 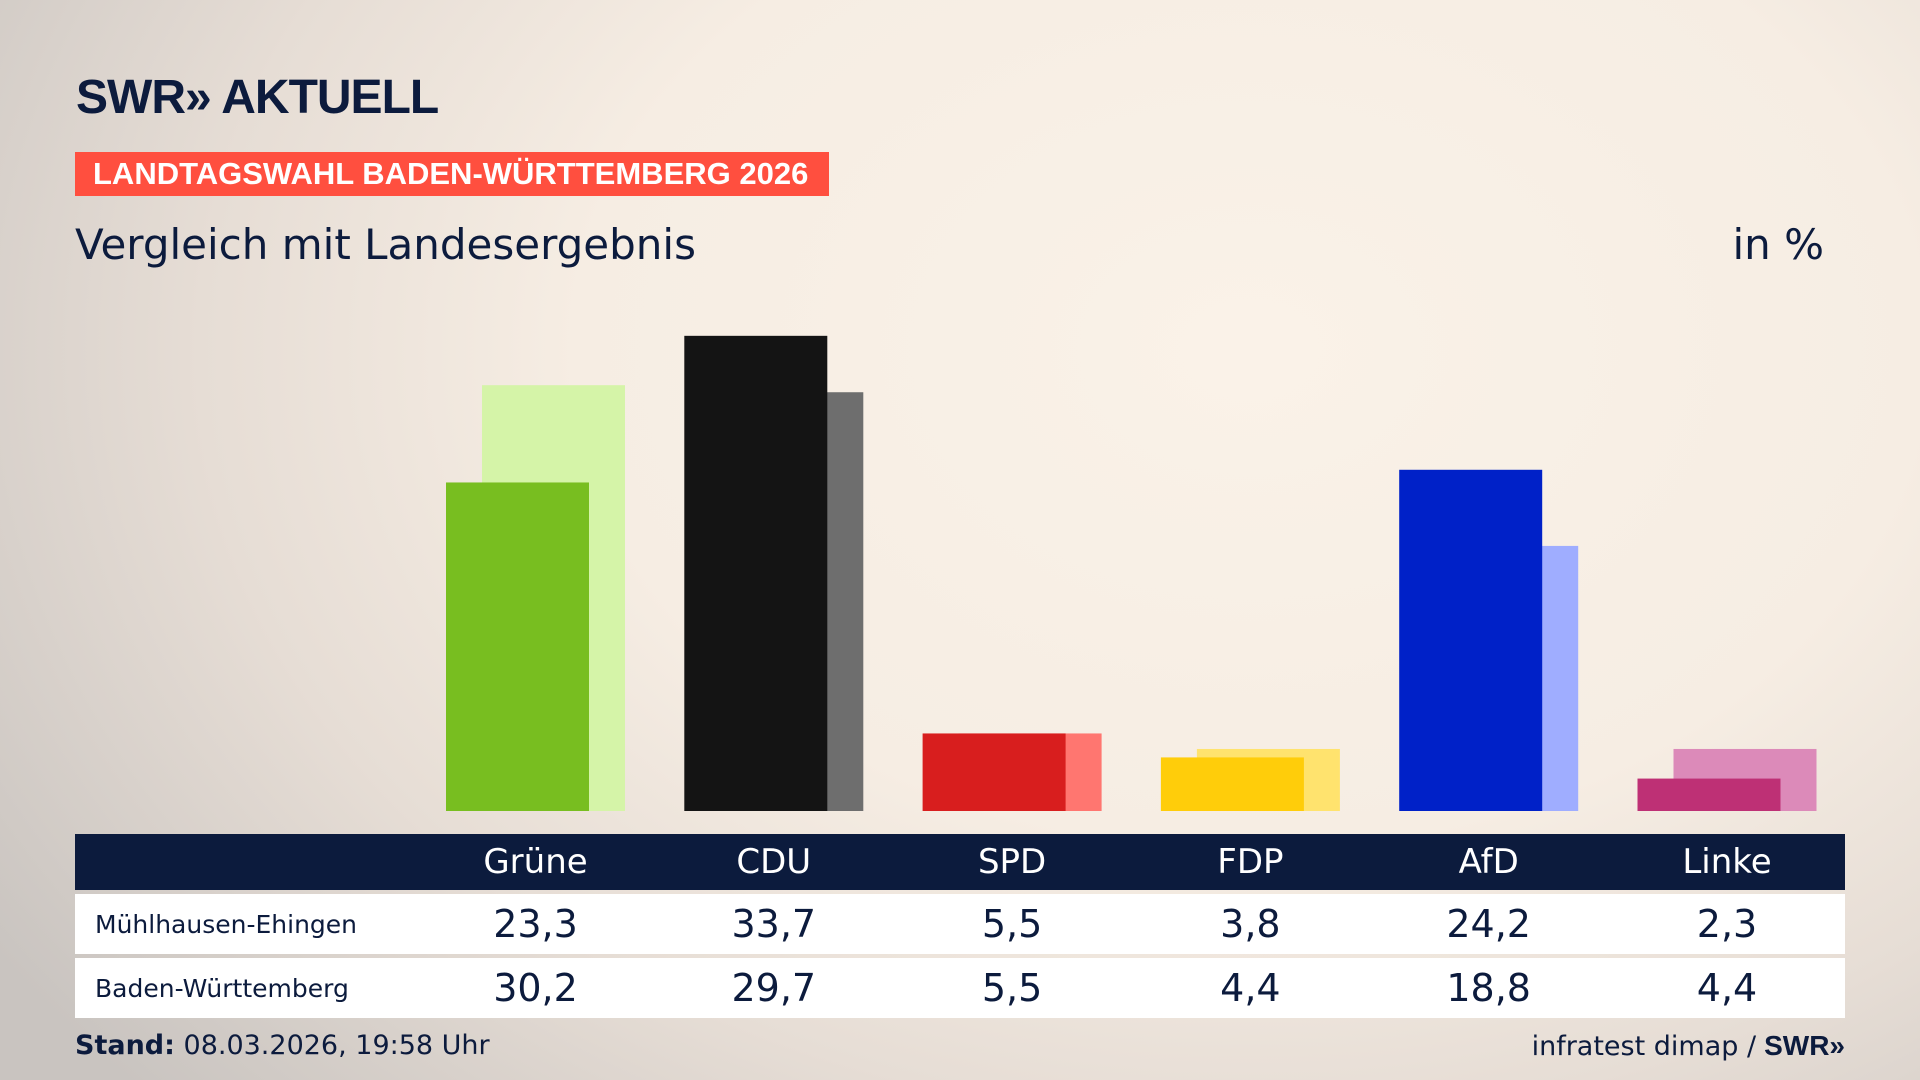 What do you see at coordinates (452, 174) in the screenshot?
I see `election-banner: LANDTAGSWAHL BADEN-WÜRTTEMBERG 2026` at bounding box center [452, 174].